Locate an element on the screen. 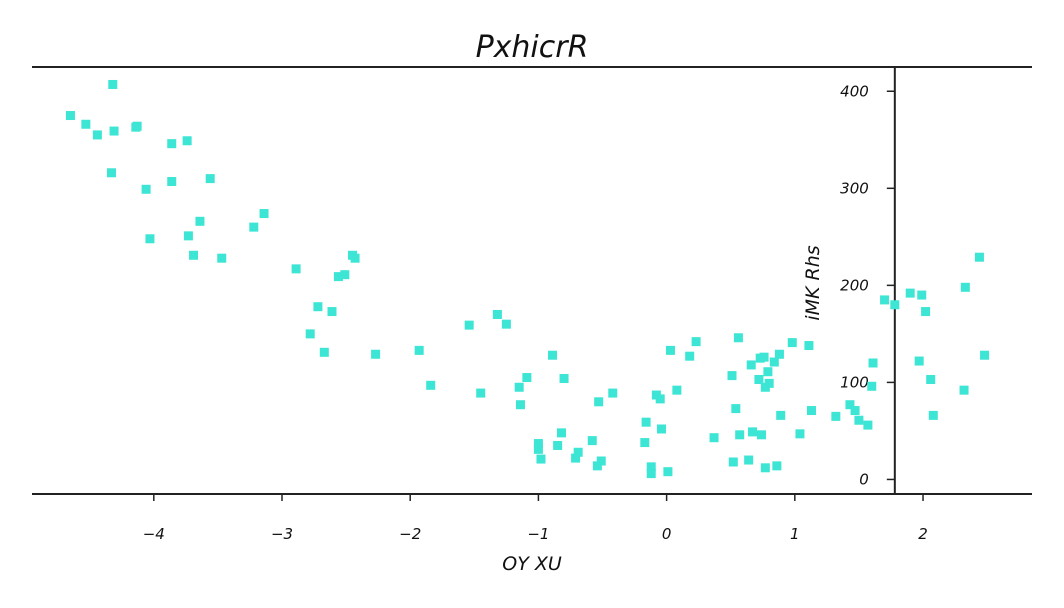 The height and width of the screenshot is (608, 1064). x-tick-label: −4 is located at coordinates (154, 534).